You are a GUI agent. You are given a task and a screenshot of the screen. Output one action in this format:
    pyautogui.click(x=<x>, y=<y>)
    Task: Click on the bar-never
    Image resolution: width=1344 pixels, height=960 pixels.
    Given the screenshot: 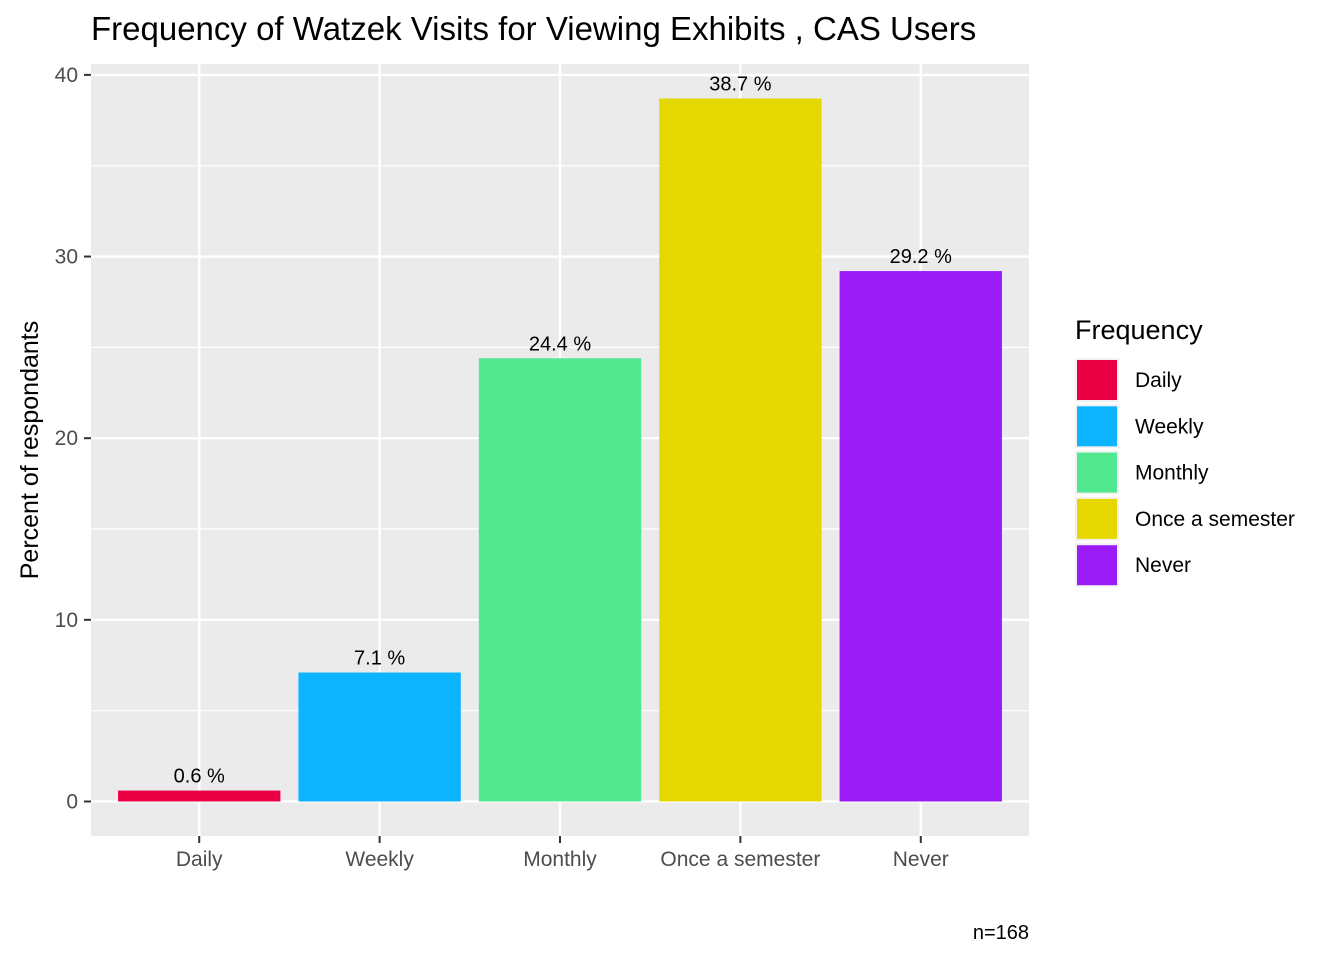 What is the action you would take?
    pyautogui.click(x=920, y=536)
    